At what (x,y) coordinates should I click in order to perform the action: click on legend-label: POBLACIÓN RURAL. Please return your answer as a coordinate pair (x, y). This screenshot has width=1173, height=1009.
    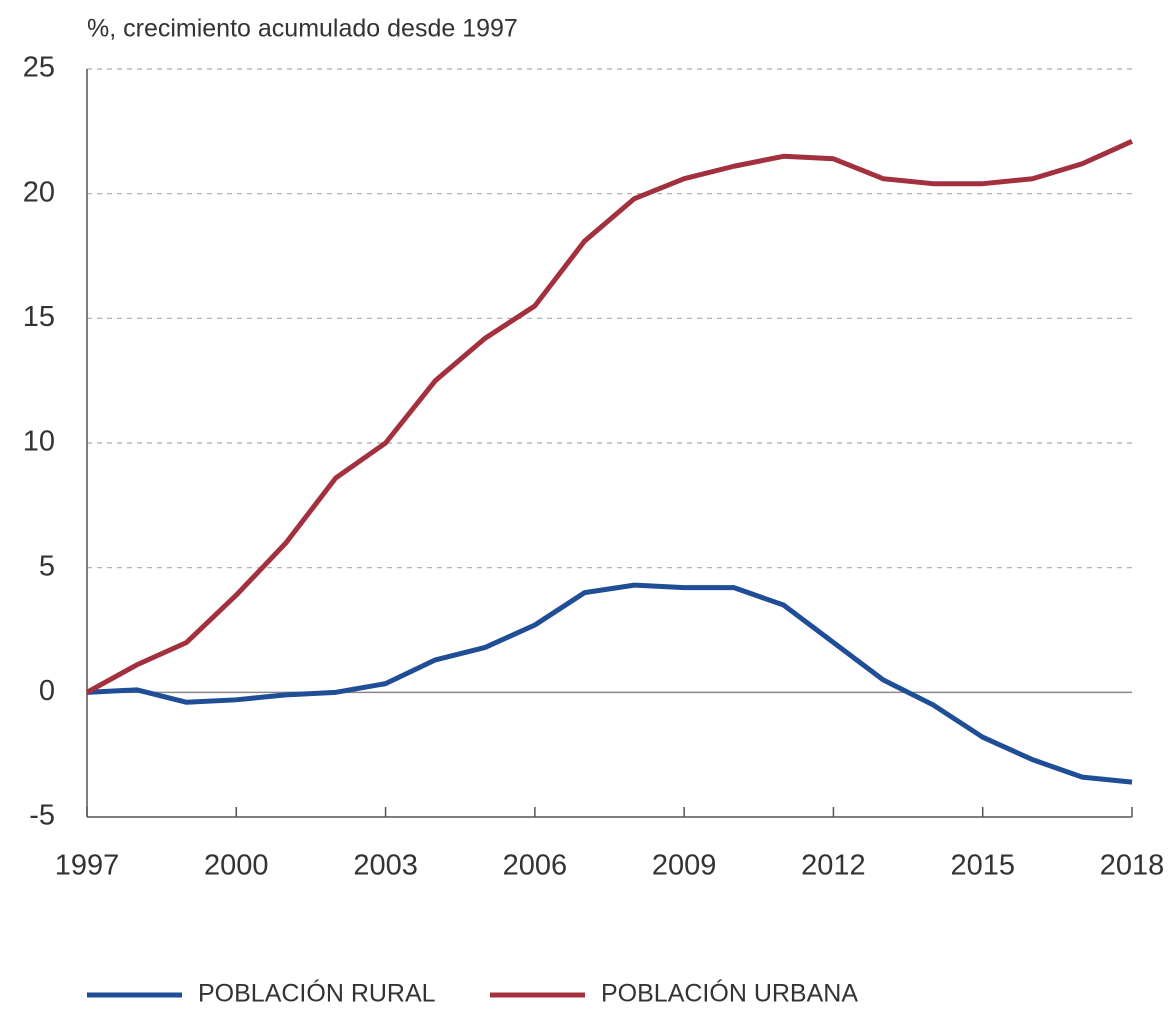
    Looking at the image, I should click on (317, 993).